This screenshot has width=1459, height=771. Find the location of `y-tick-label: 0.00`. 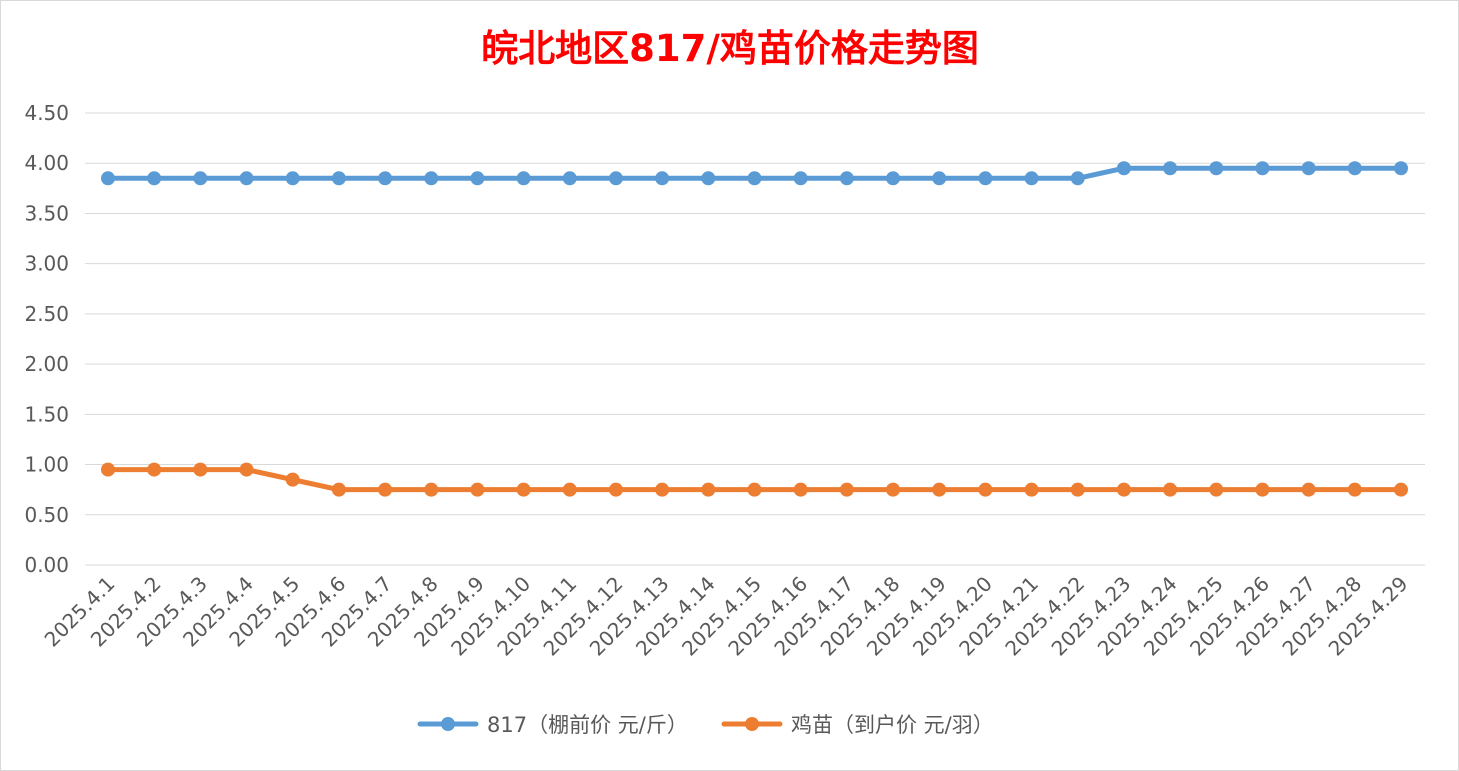

y-tick-label: 0.00 is located at coordinates (46, 565).